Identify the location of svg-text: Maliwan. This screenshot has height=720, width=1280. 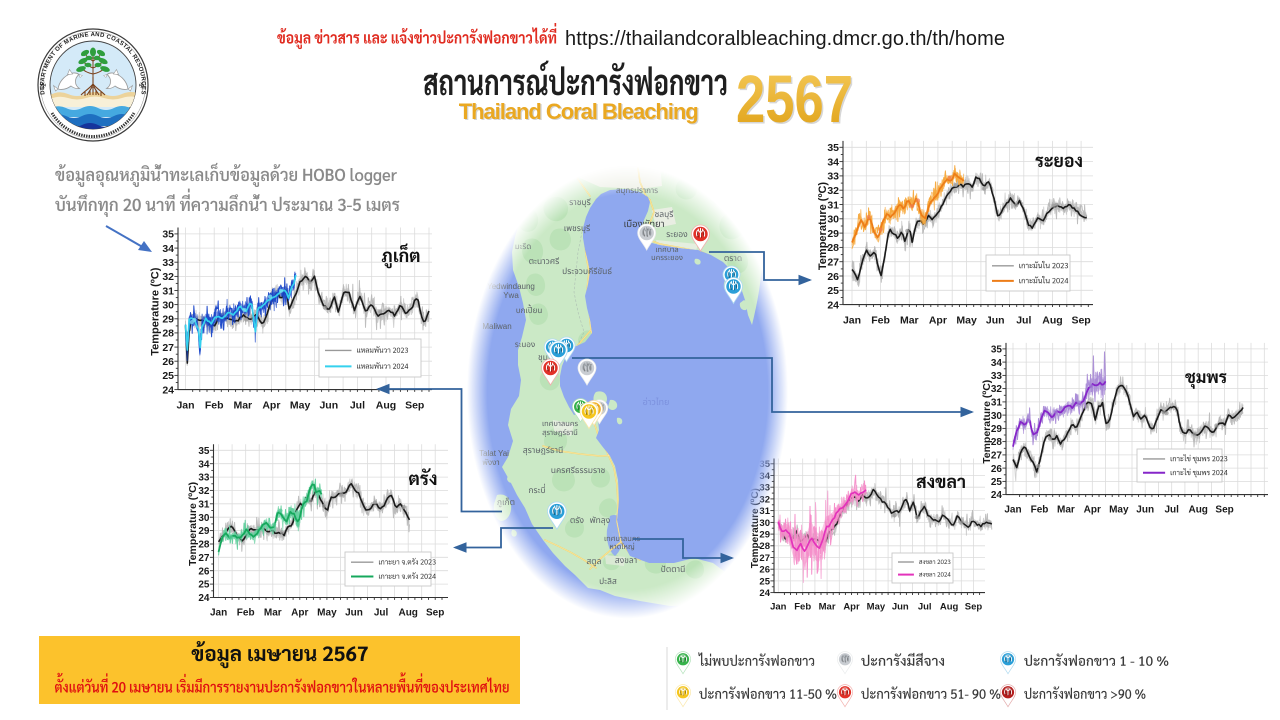
(496, 326).